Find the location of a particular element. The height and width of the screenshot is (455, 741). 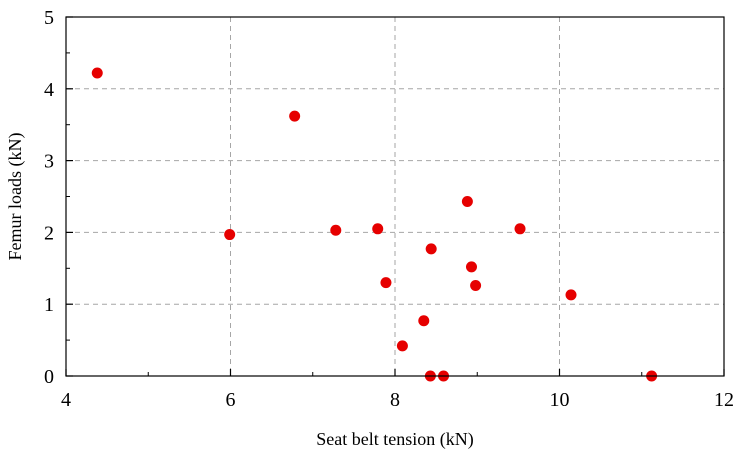

x-tick-label: 10 is located at coordinates (560, 400).